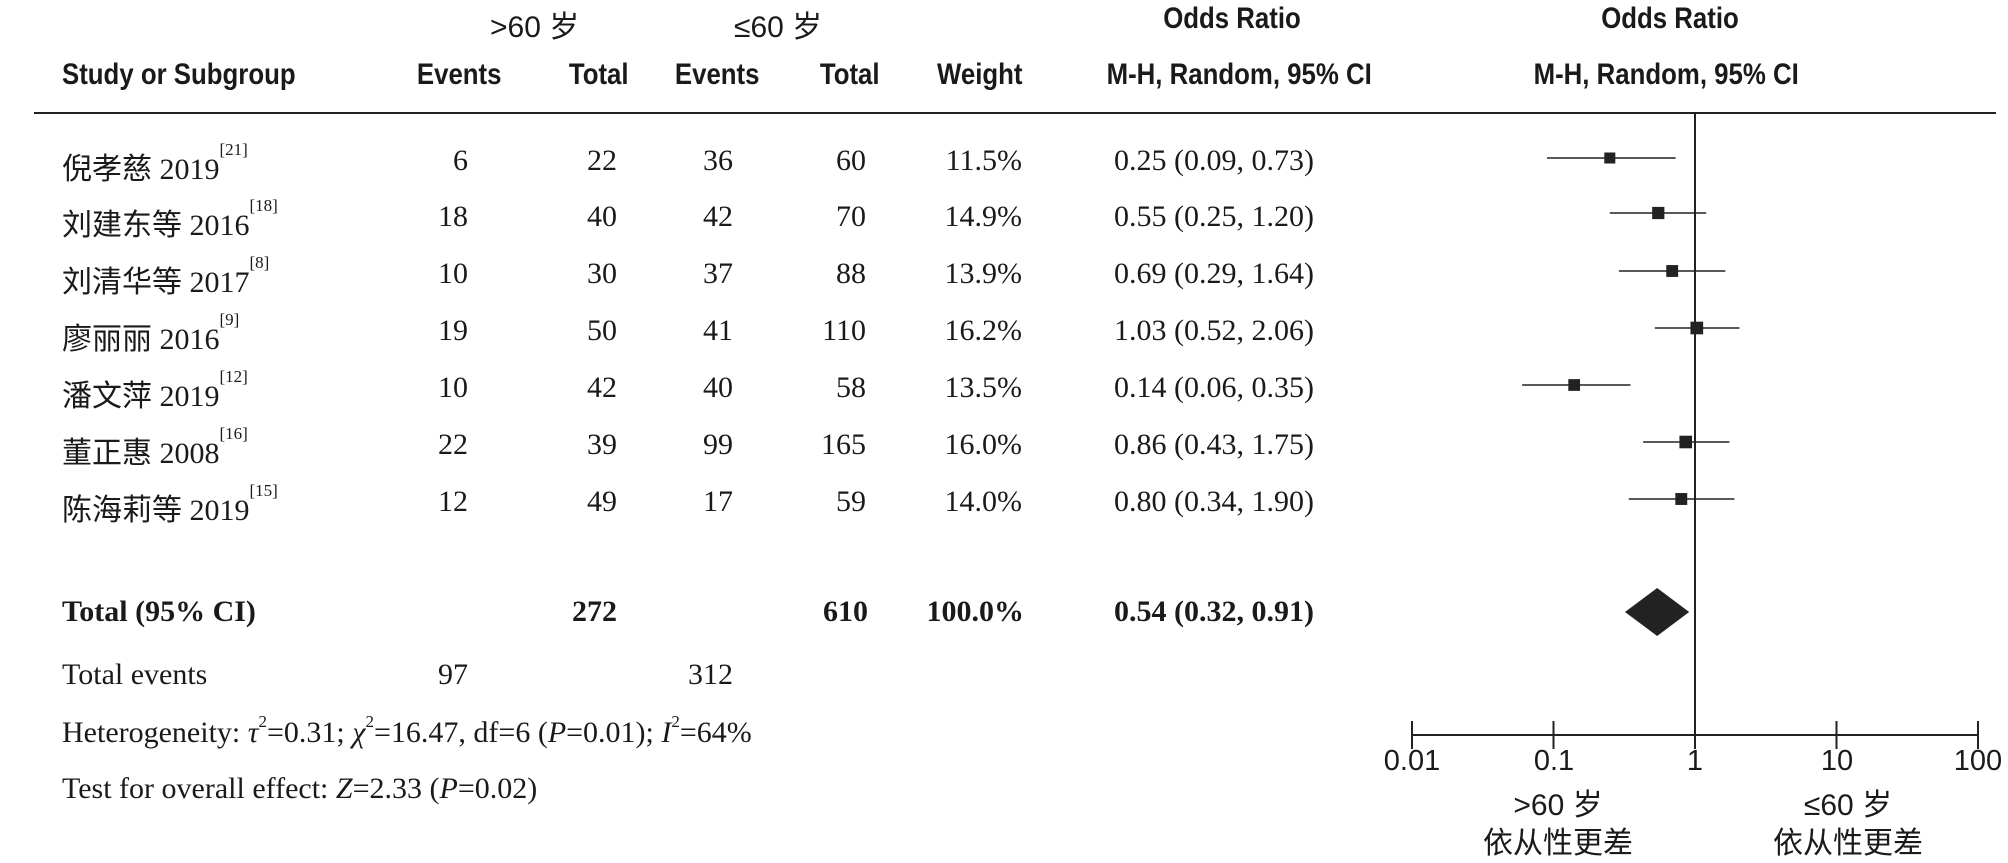  What do you see at coordinates (1670, 18) in the screenshot?
I see `plot-title: Odds Ratio` at bounding box center [1670, 18].